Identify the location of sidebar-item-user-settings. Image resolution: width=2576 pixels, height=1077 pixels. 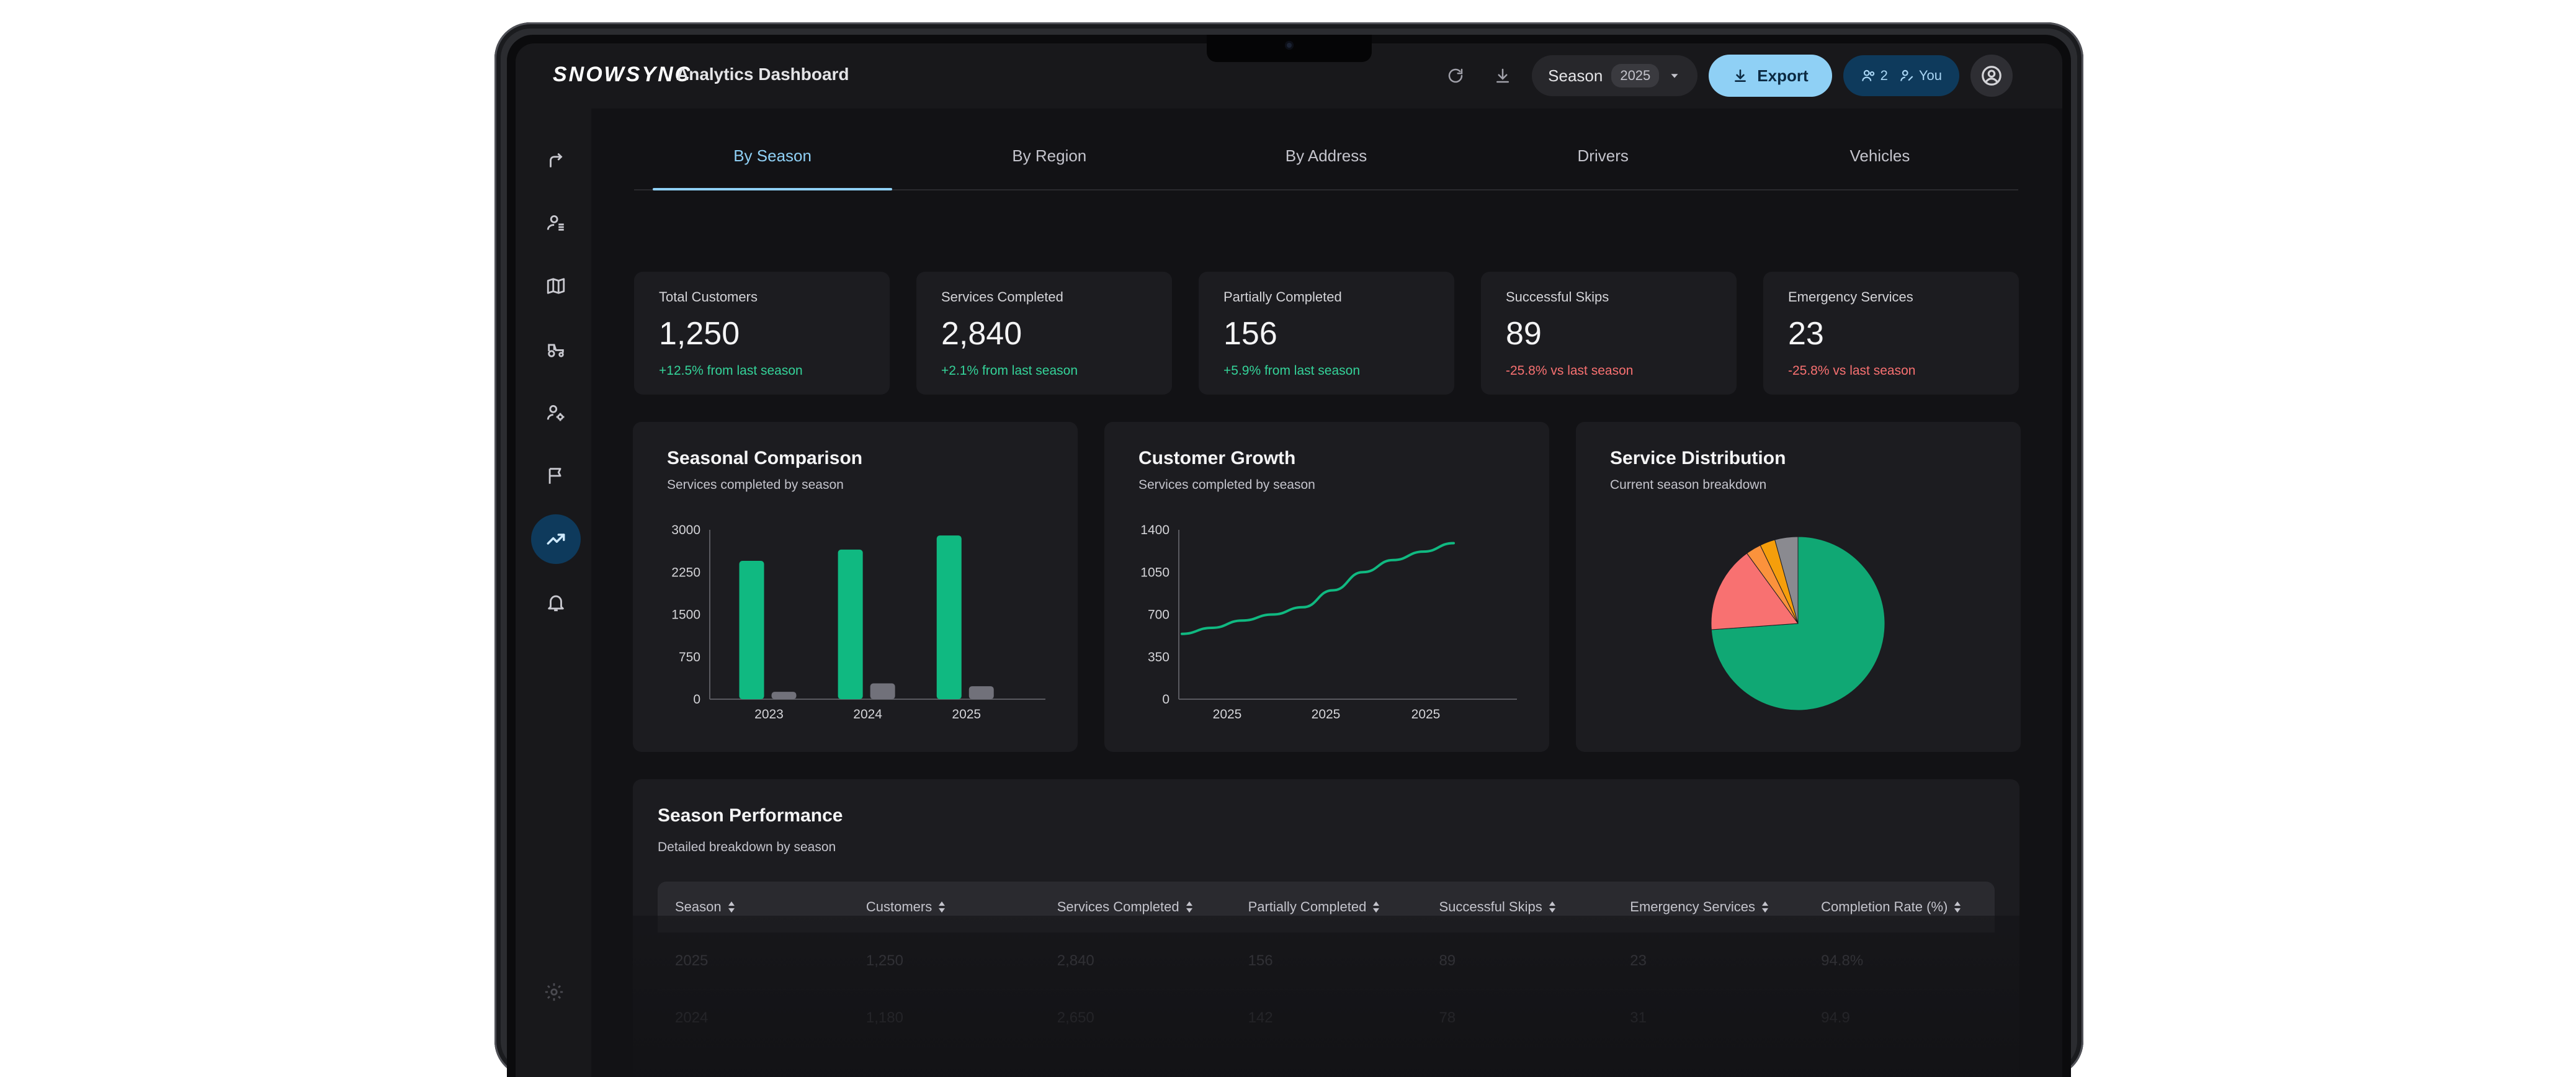
(556, 412).